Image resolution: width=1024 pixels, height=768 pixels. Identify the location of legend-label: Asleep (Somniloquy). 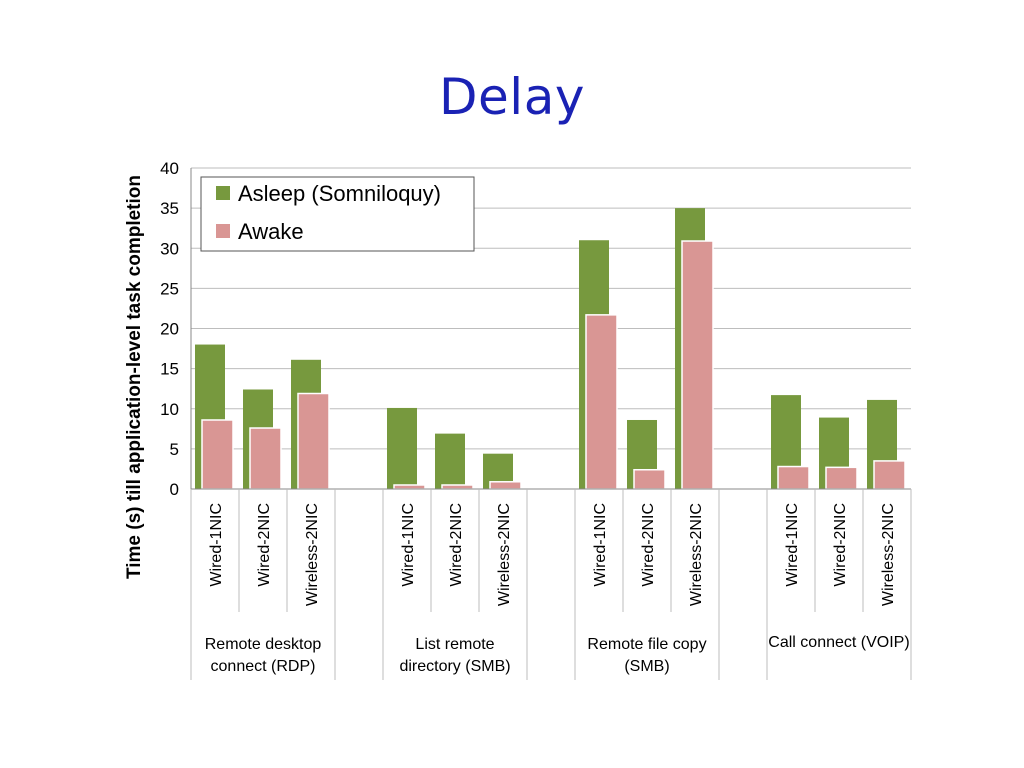
(339, 193).